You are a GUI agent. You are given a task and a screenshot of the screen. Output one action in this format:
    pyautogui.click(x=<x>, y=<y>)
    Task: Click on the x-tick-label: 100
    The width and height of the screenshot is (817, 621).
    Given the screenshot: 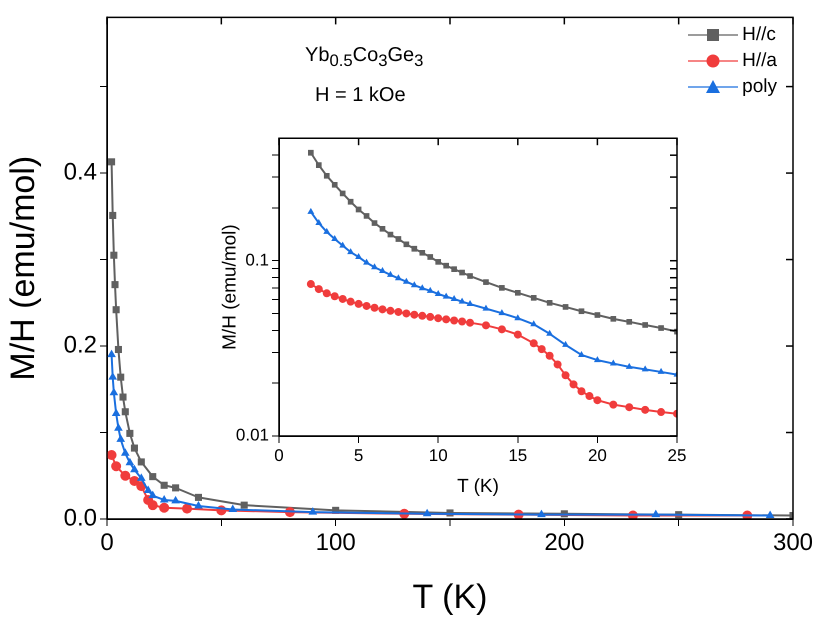 What is the action you would take?
    pyautogui.click(x=336, y=542)
    